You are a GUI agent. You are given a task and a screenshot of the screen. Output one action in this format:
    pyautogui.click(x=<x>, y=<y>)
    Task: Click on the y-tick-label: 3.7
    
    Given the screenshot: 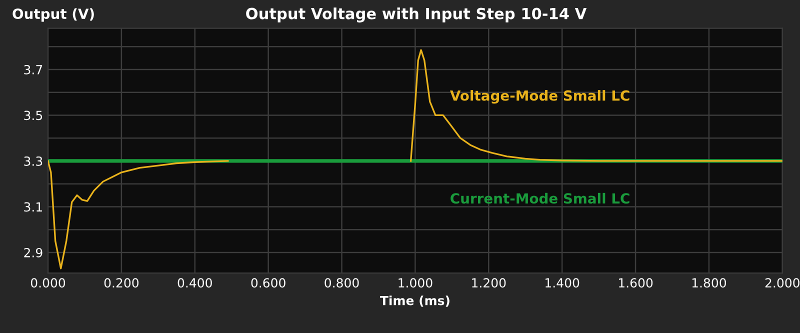 What is the action you would take?
    pyautogui.click(x=33, y=69)
    